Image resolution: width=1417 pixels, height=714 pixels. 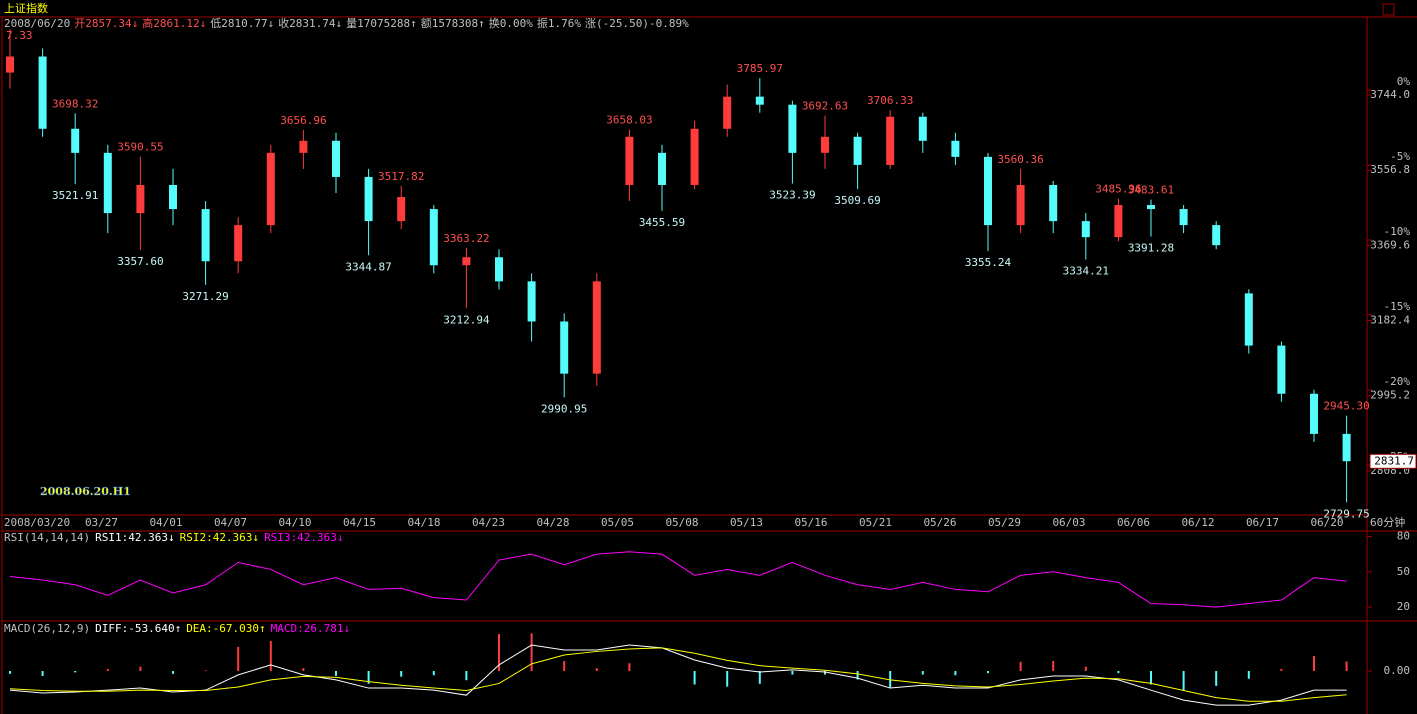 I want to click on x-tick-label: 06/17, so click(x=1262, y=522).